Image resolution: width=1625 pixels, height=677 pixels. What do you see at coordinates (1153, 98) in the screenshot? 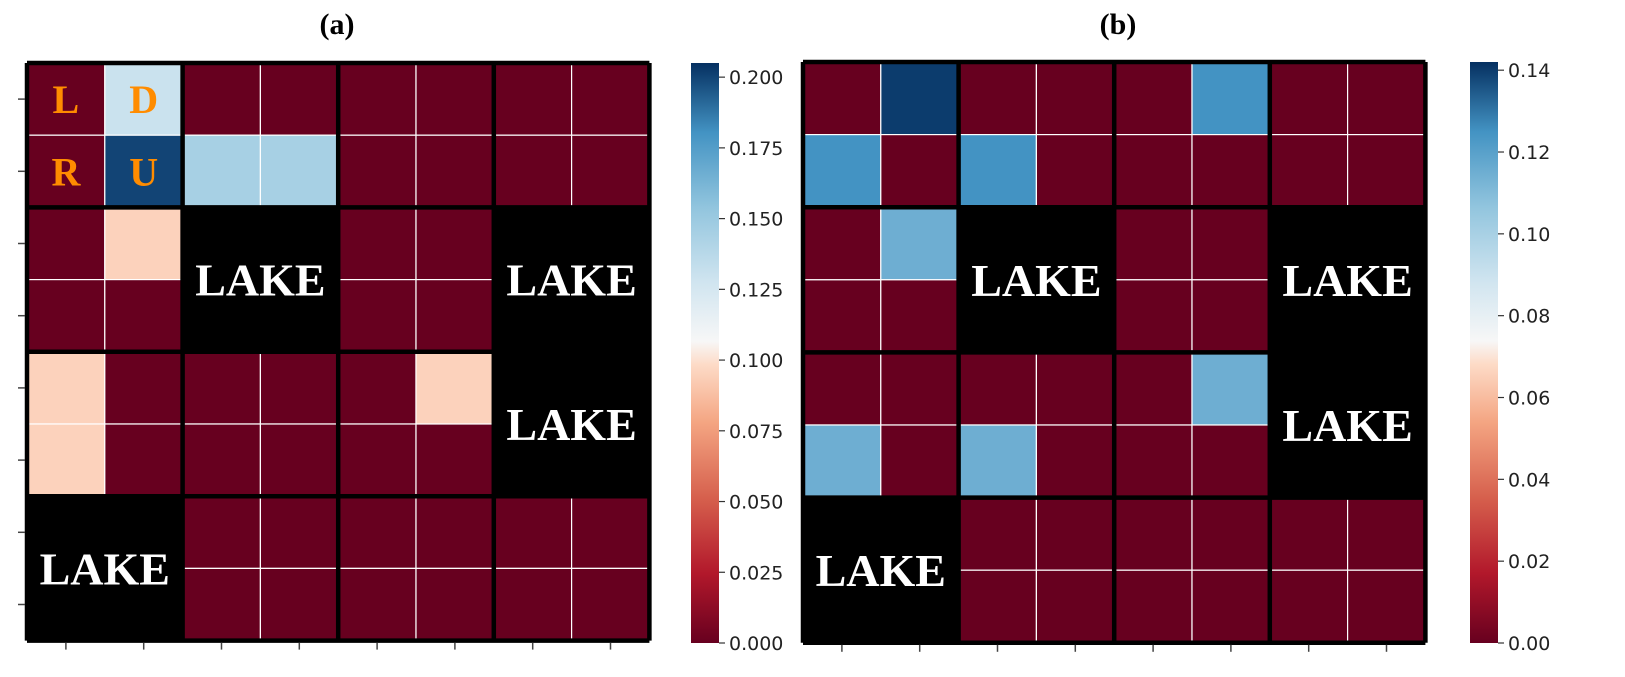
I see `heatmap-b-cell-r0-c4` at bounding box center [1153, 98].